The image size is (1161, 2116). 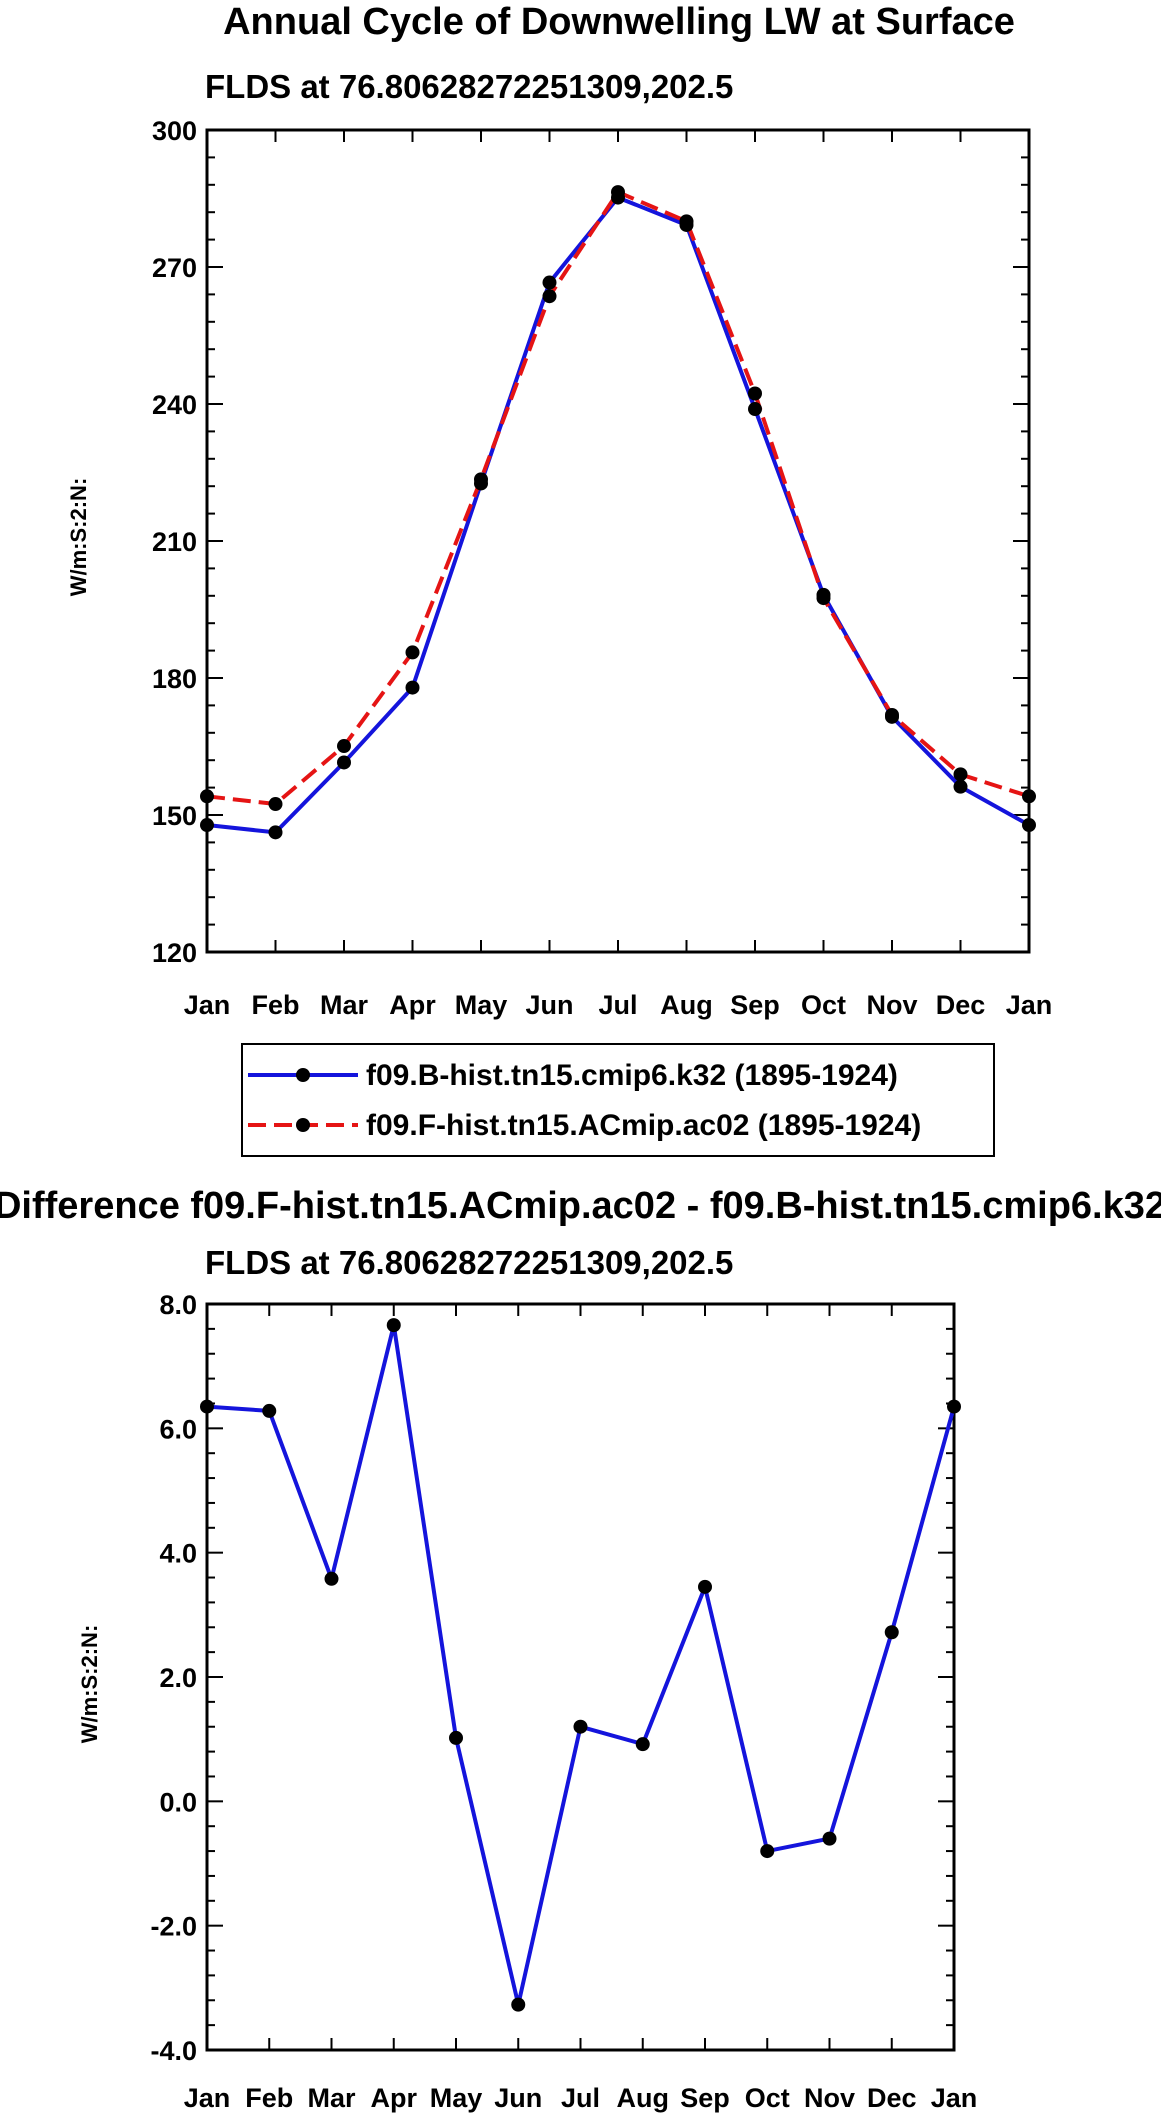 What do you see at coordinates (178, 1305) in the screenshot?
I see `y-tick-label: 8.0` at bounding box center [178, 1305].